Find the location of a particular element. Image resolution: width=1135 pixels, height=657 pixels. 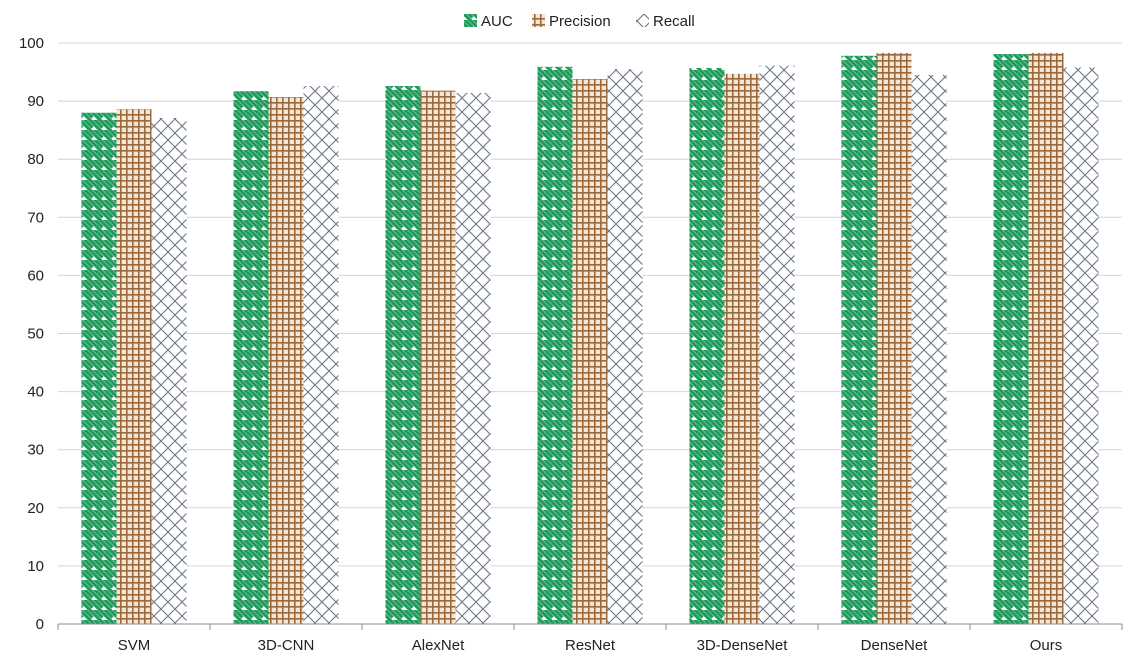

bar-precision-ours is located at coordinates (1046, 338).